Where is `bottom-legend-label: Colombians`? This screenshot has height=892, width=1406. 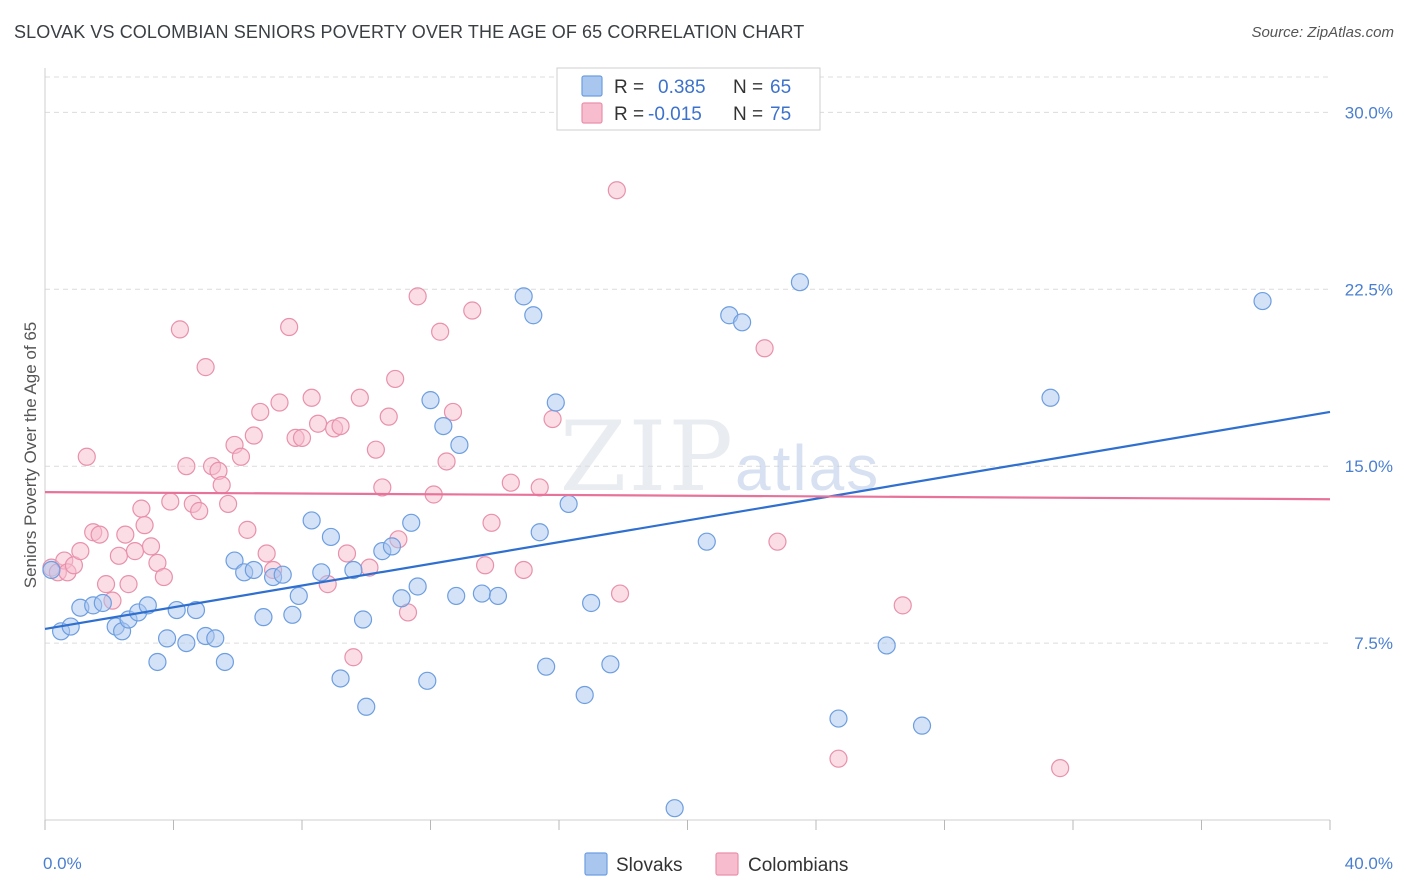 bottom-legend-label: Colombians is located at coordinates (798, 865).